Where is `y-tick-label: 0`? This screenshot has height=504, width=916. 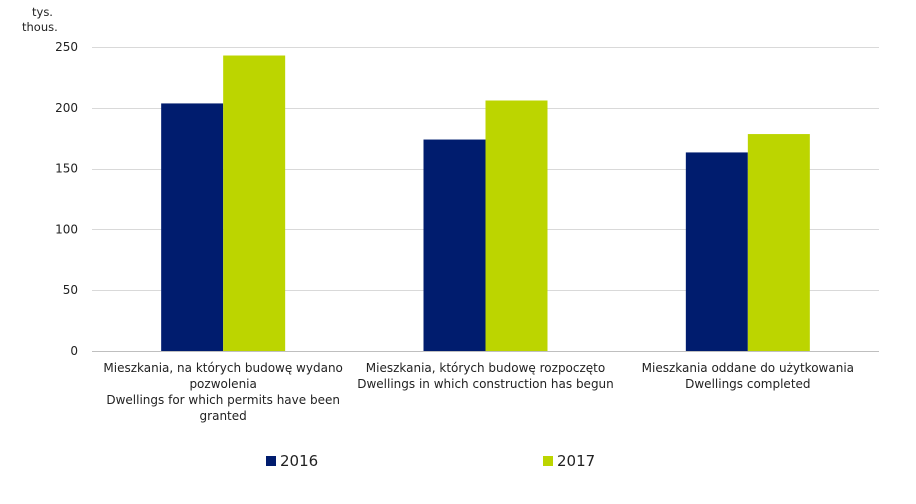 y-tick-label: 0 is located at coordinates (74, 351).